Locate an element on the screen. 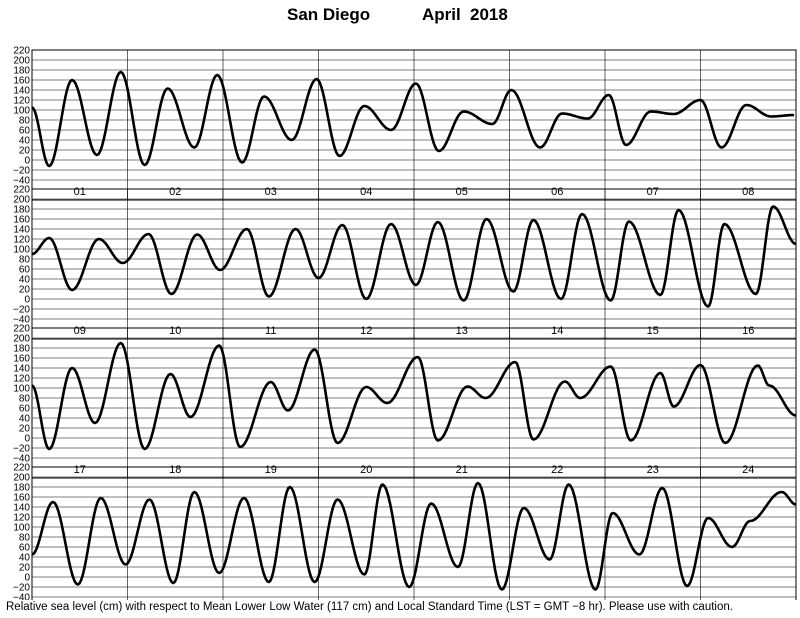 Image resolution: width=800 pixels, height=618 pixels. day-label: 16 is located at coordinates (748, 331).